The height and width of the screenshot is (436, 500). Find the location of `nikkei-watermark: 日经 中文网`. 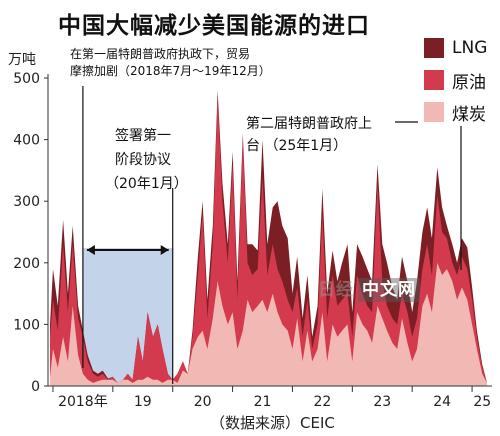

nikkei-watermark: 日经 中文网 is located at coordinates (369, 288).